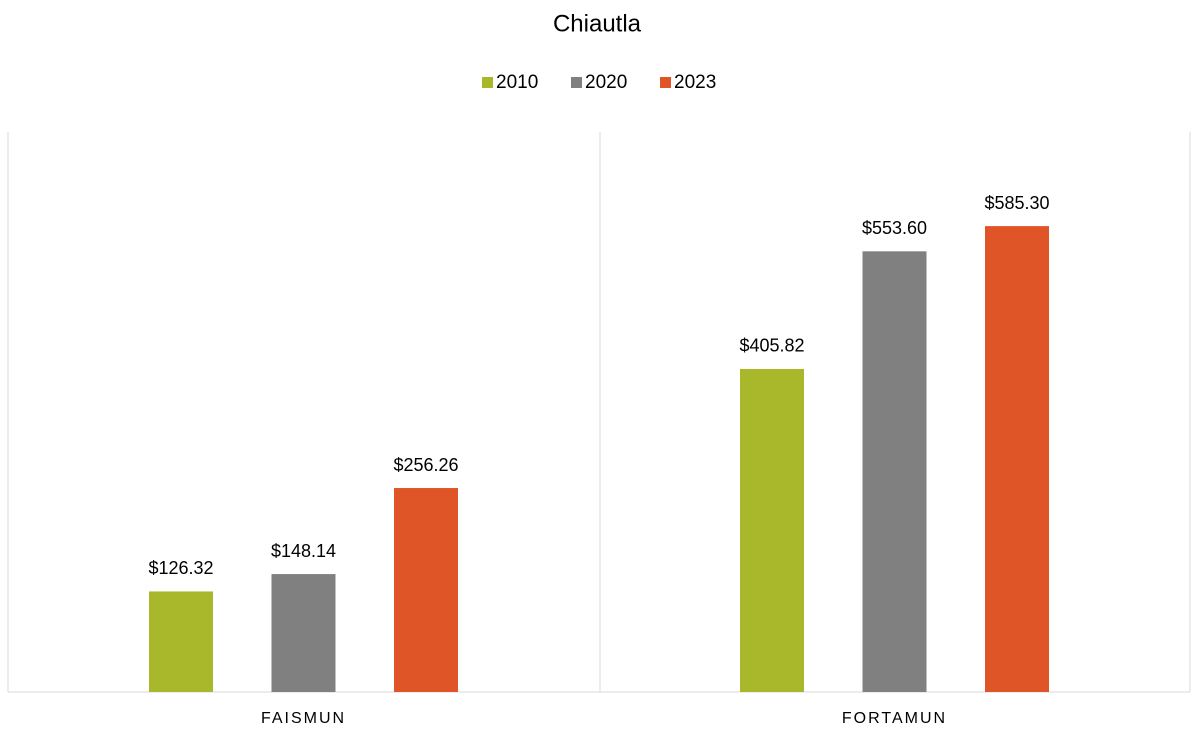 The width and height of the screenshot is (1193, 731). Describe the element at coordinates (894, 718) in the screenshot. I see `x-tick-label: FORTAMUN` at that location.